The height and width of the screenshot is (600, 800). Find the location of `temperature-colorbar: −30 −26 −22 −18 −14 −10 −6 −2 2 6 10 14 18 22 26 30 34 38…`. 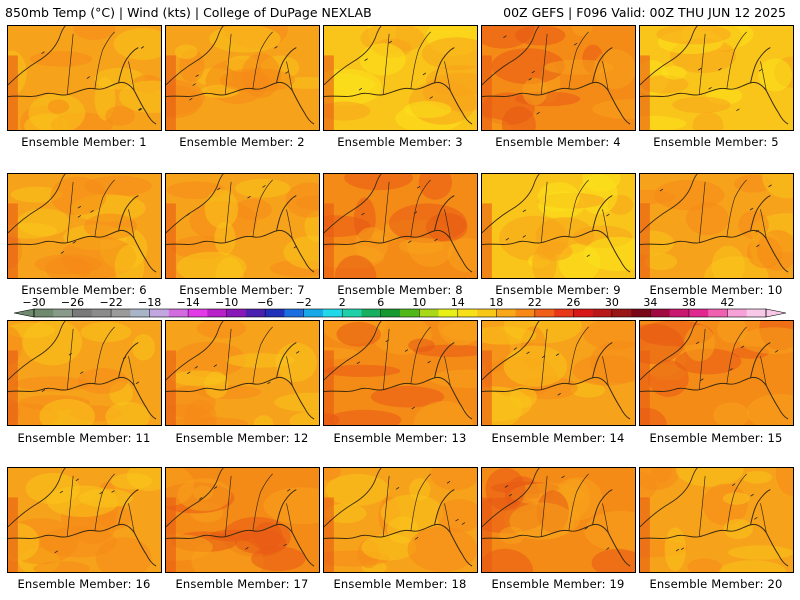

temperature-colorbar: −30 −26 −22 −18 −14 −10 −6 −2 2 6 10 14 18 22 26 30 34 38… is located at coordinates (400, 307).